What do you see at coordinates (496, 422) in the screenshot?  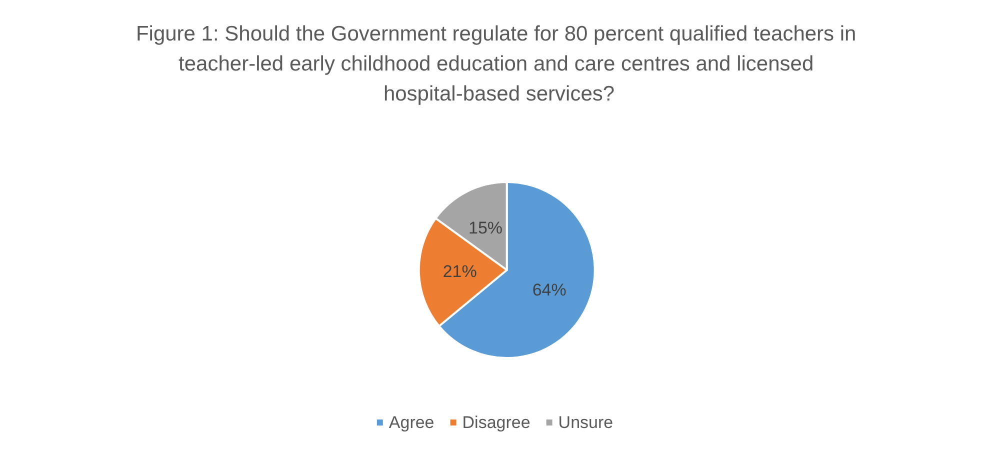 I see `legend-label: Disagree` at bounding box center [496, 422].